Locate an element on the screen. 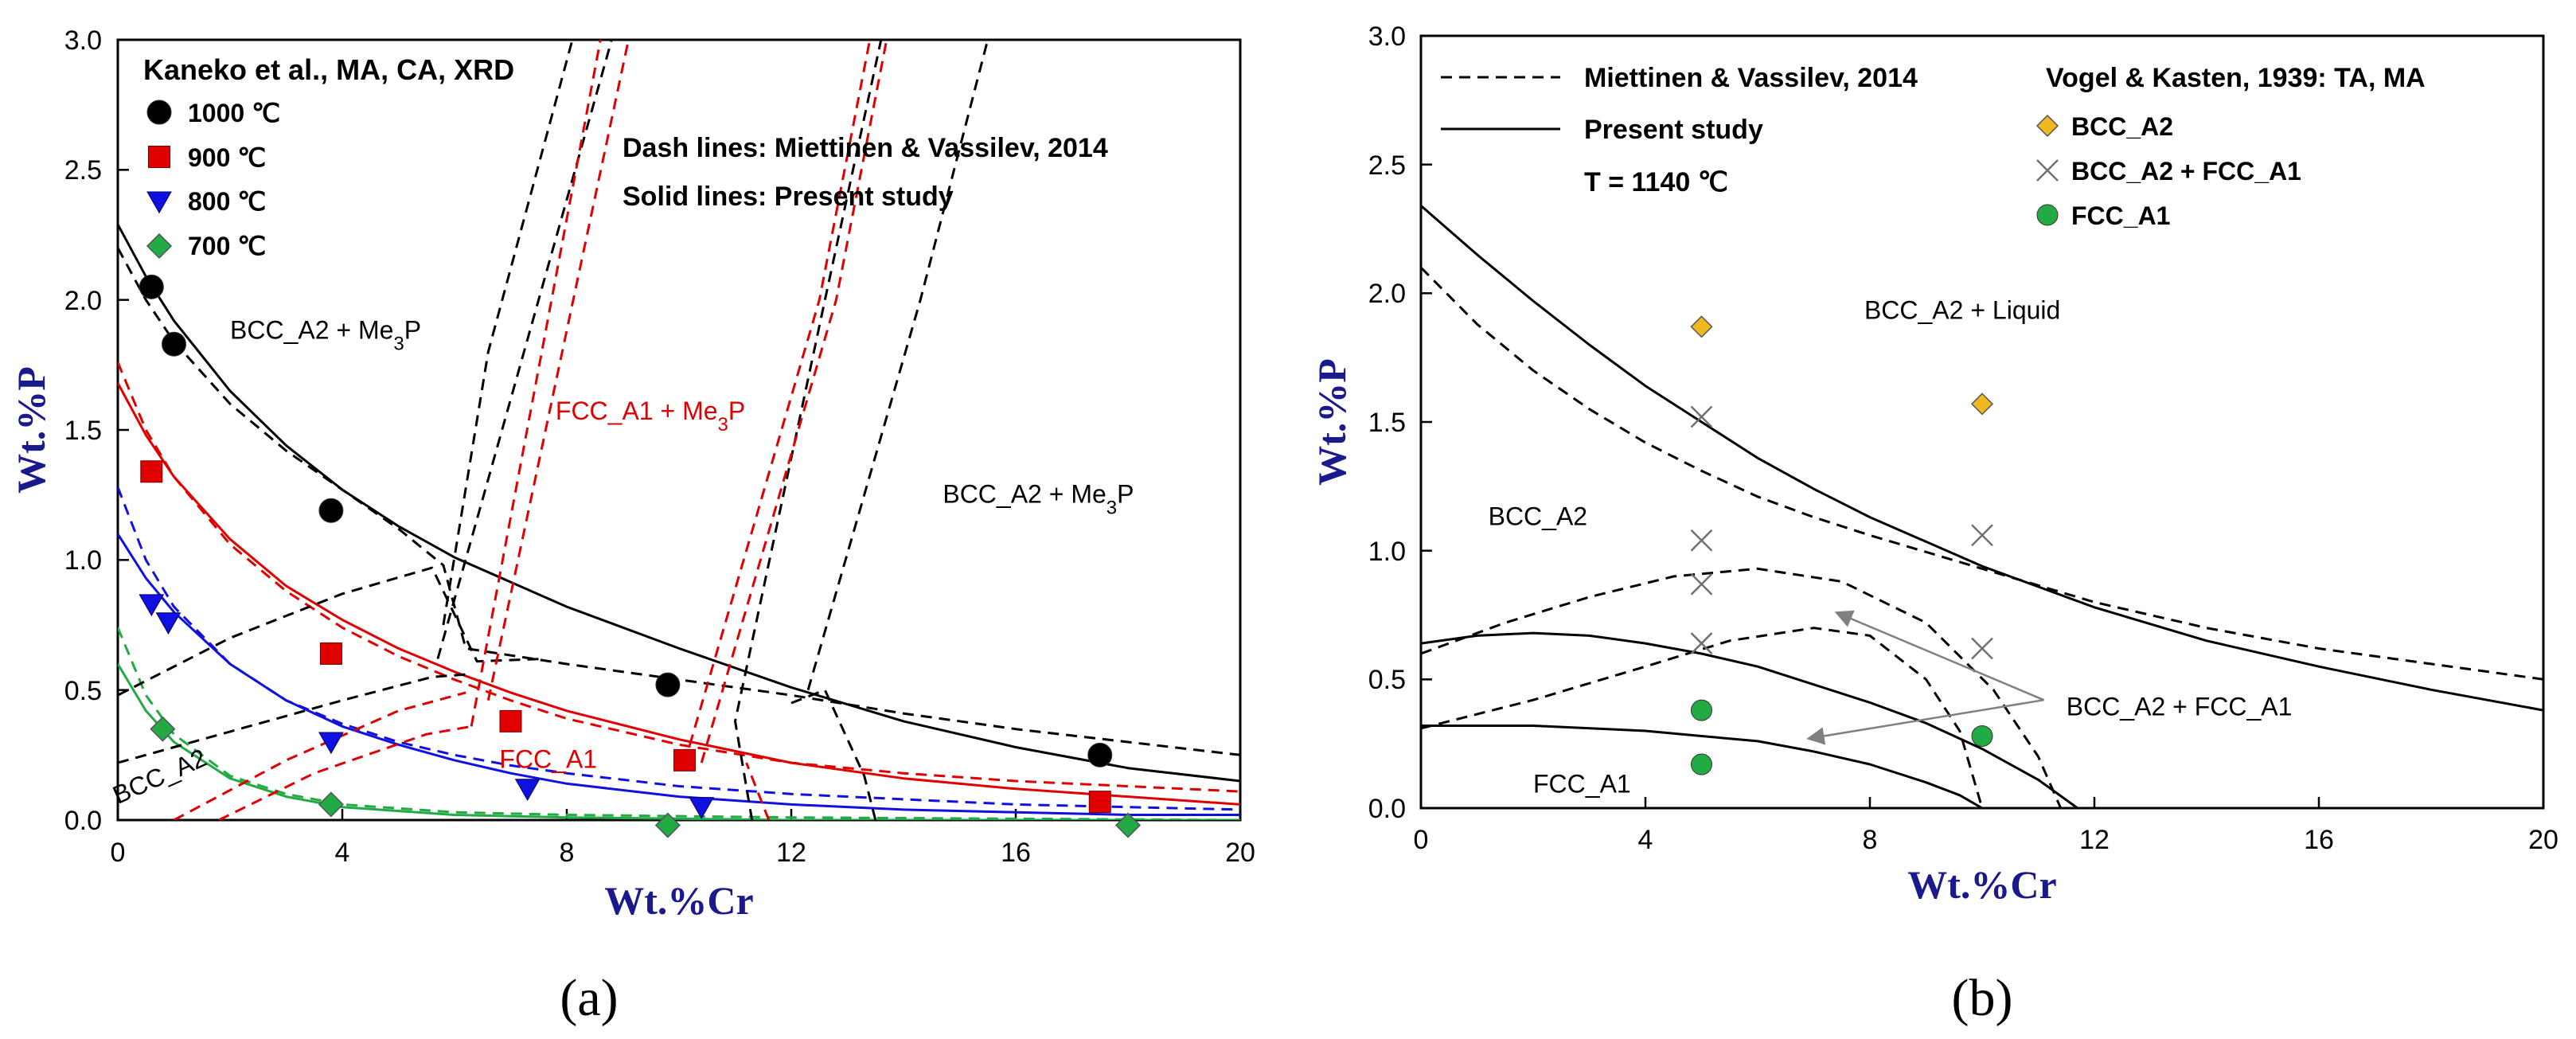 Image resolution: width=2576 pixels, height=1039 pixels. region-label-1: BCC_A2 is located at coordinates (1538, 516).